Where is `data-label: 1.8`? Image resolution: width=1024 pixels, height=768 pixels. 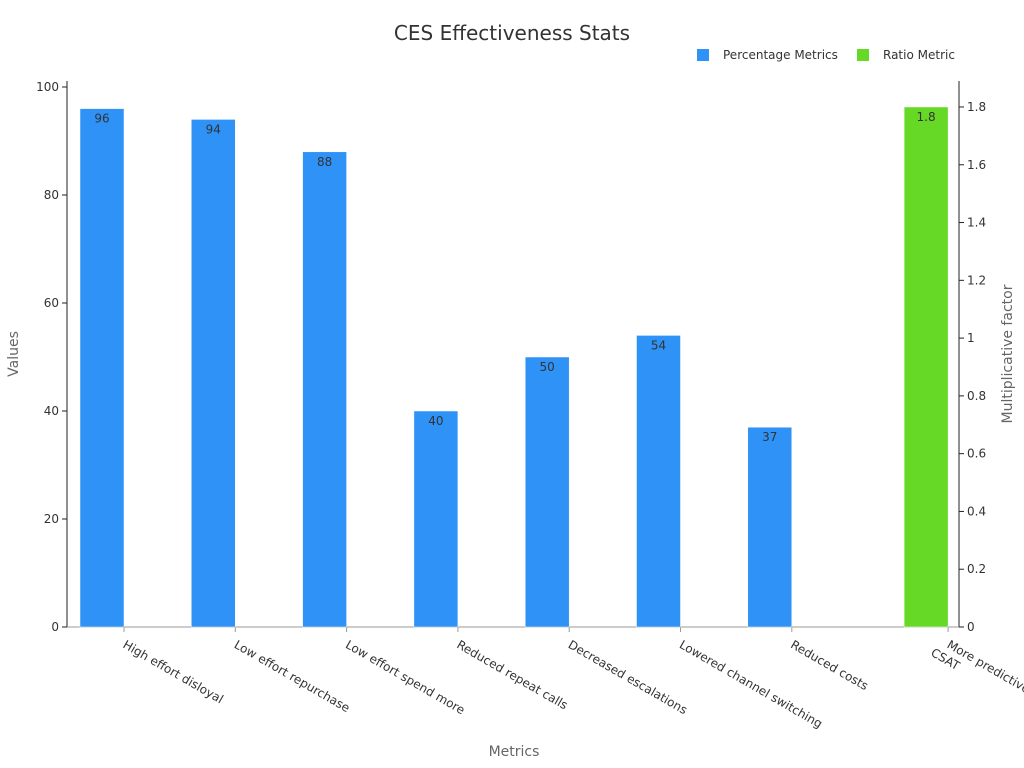
data-label: 1.8 is located at coordinates (926, 117).